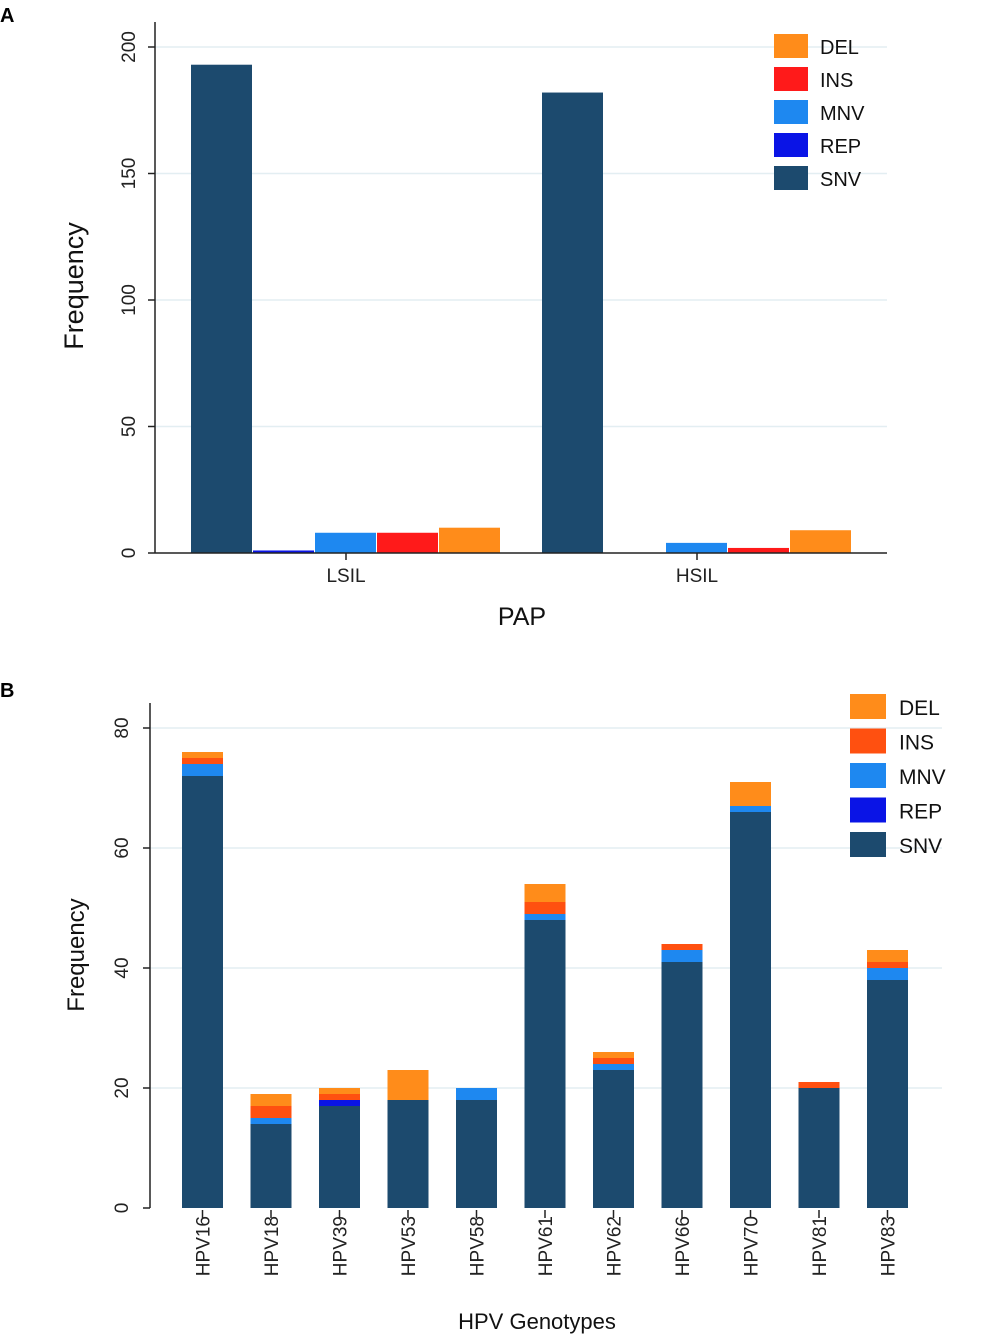 The image size is (1000, 1339). What do you see at coordinates (129, 300) in the screenshot?
I see `y-tick-label: 100` at bounding box center [129, 300].